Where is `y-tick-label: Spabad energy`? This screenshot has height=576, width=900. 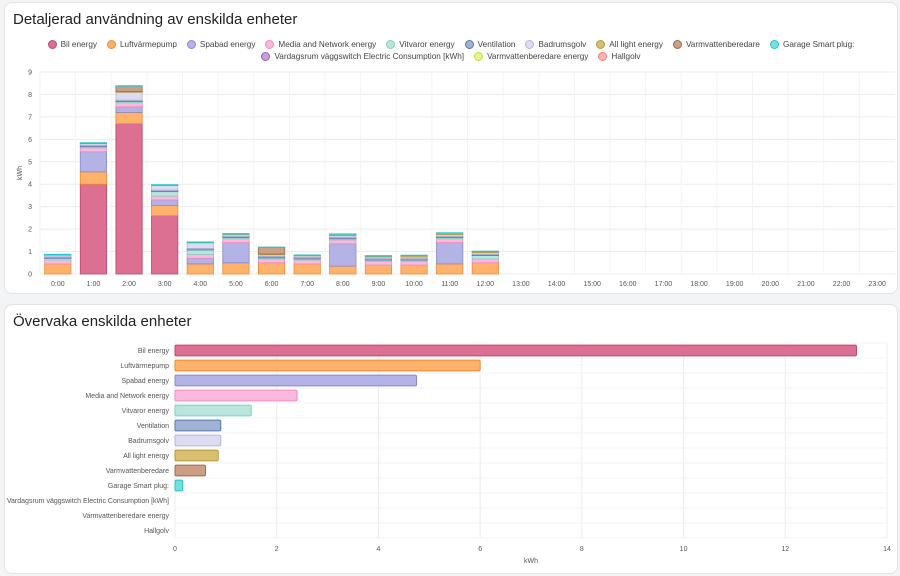 y-tick-label: Spabad energy is located at coordinates (146, 381).